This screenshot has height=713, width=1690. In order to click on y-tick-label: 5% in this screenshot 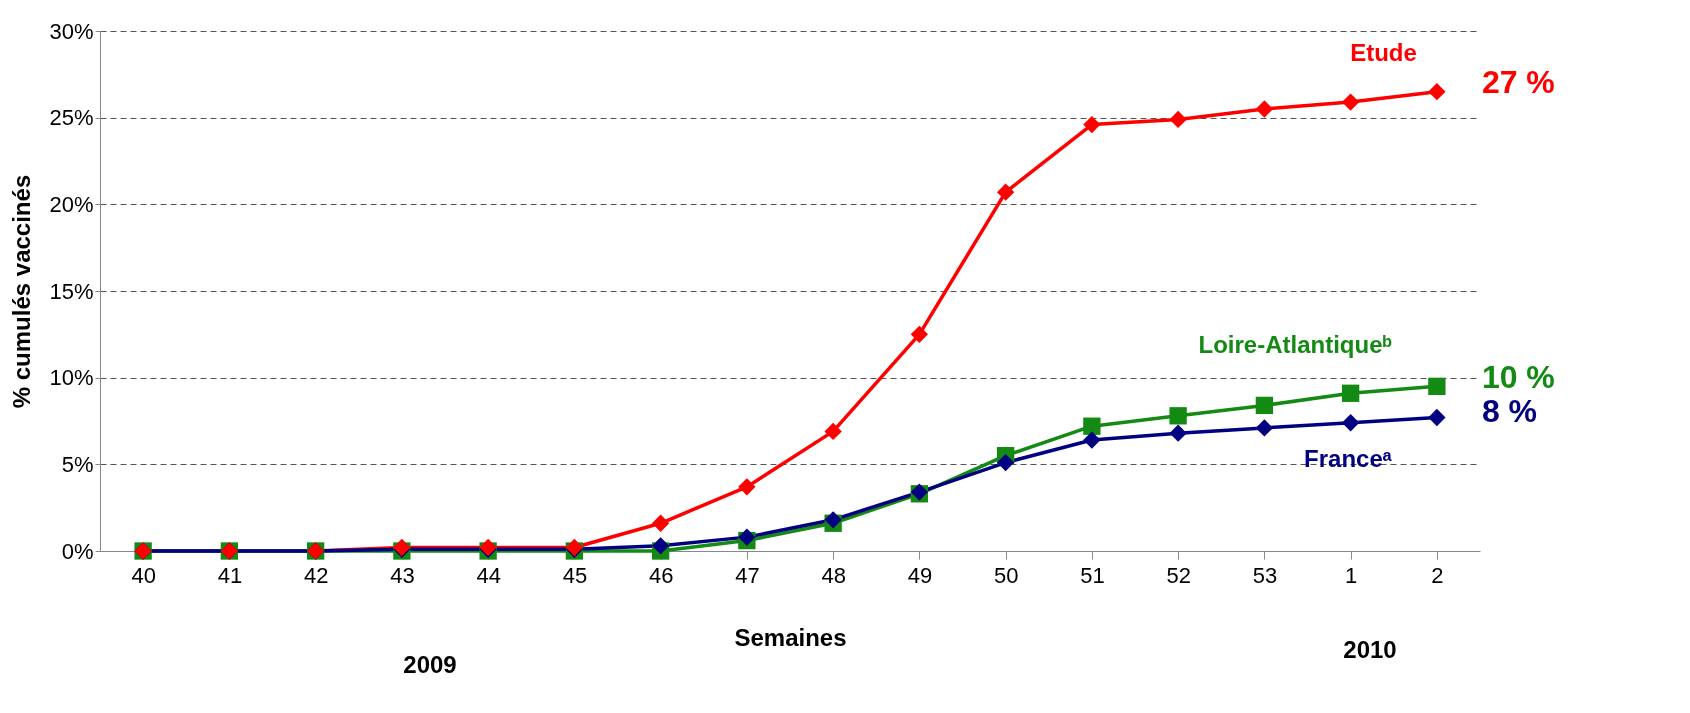, I will do `click(77, 464)`.